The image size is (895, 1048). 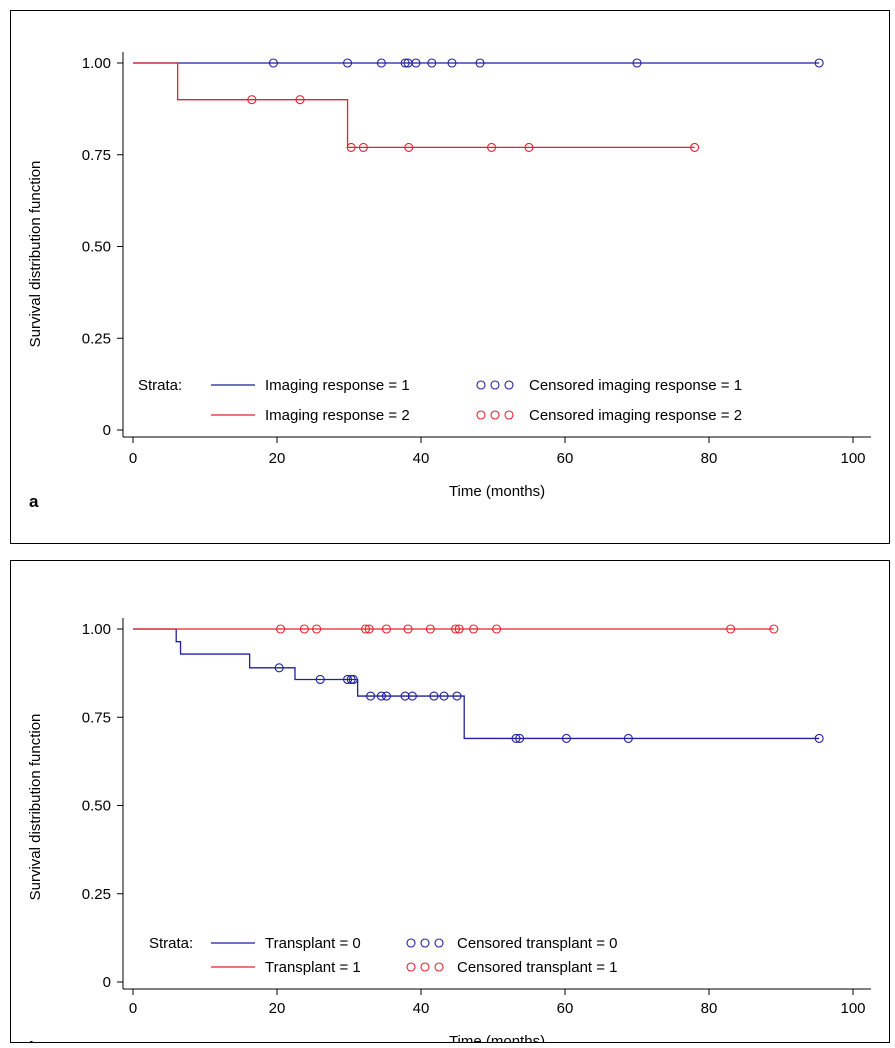 I want to click on legend-censored-label: Censored transplant = 1, so click(x=537, y=967).